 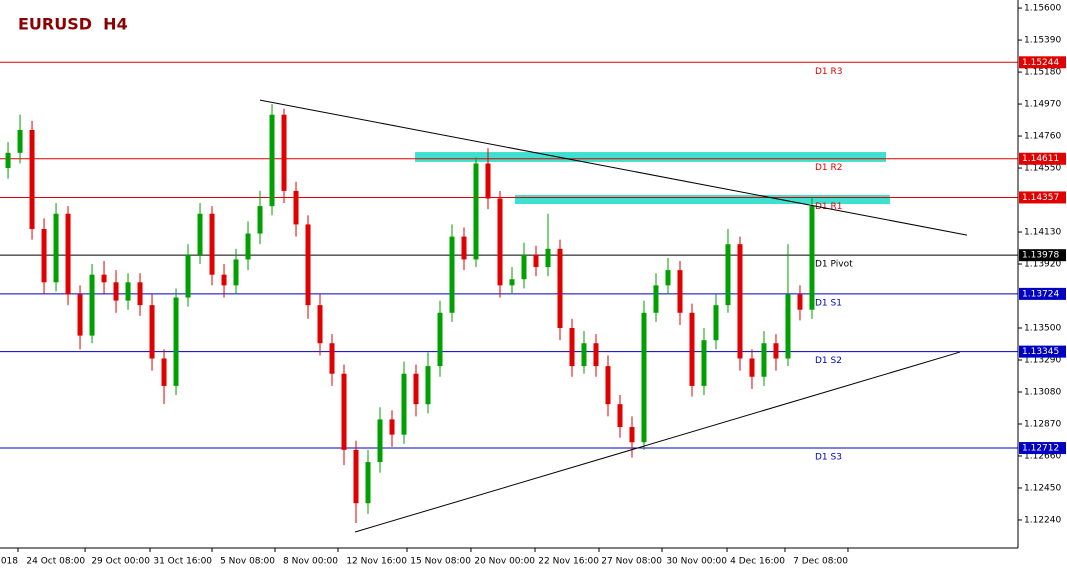 I want to click on y-tick-label: 1.15180, so click(x=1042, y=73).